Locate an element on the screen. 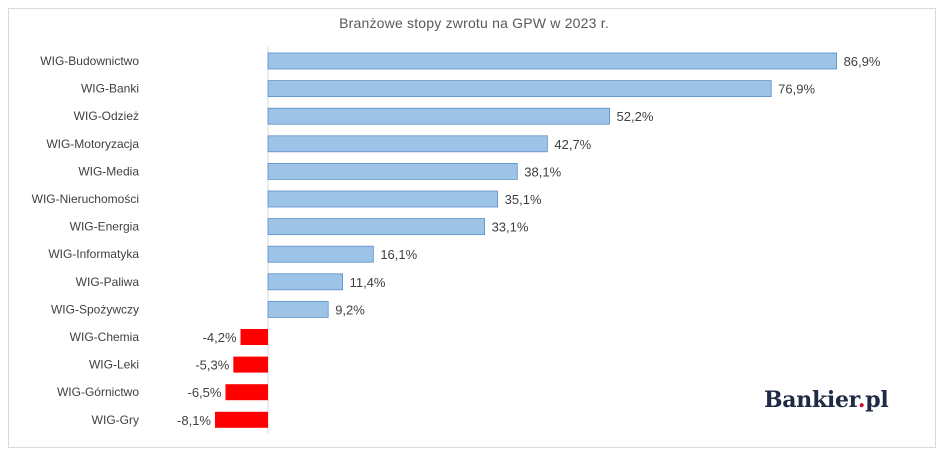 This screenshot has height=459, width=948. category-label: WIG-Energia is located at coordinates (105, 227).